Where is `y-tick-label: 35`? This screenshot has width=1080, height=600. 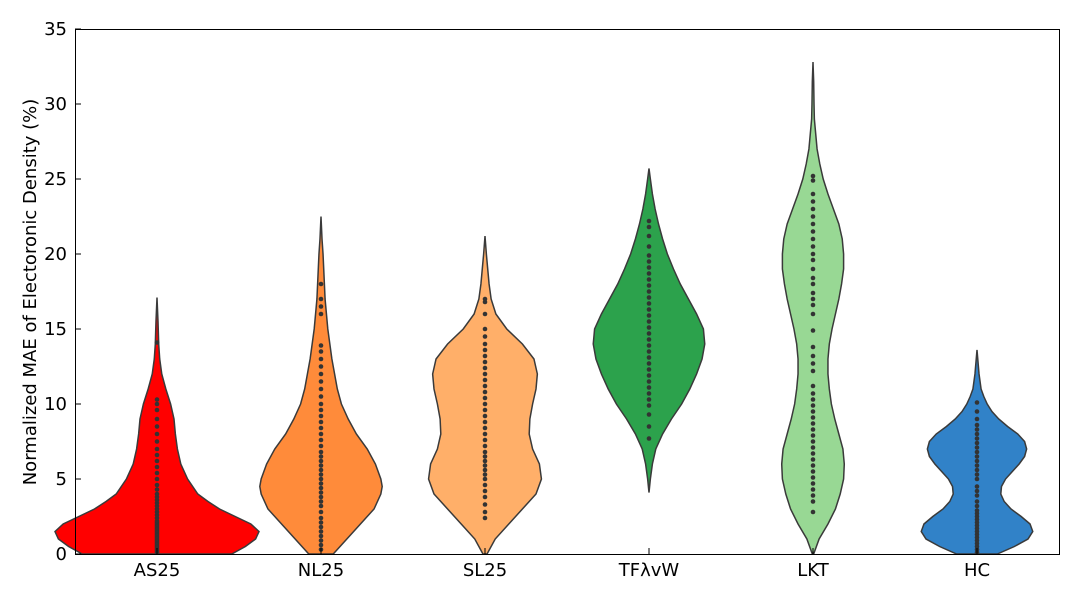 y-tick-label: 35 is located at coordinates (55, 29).